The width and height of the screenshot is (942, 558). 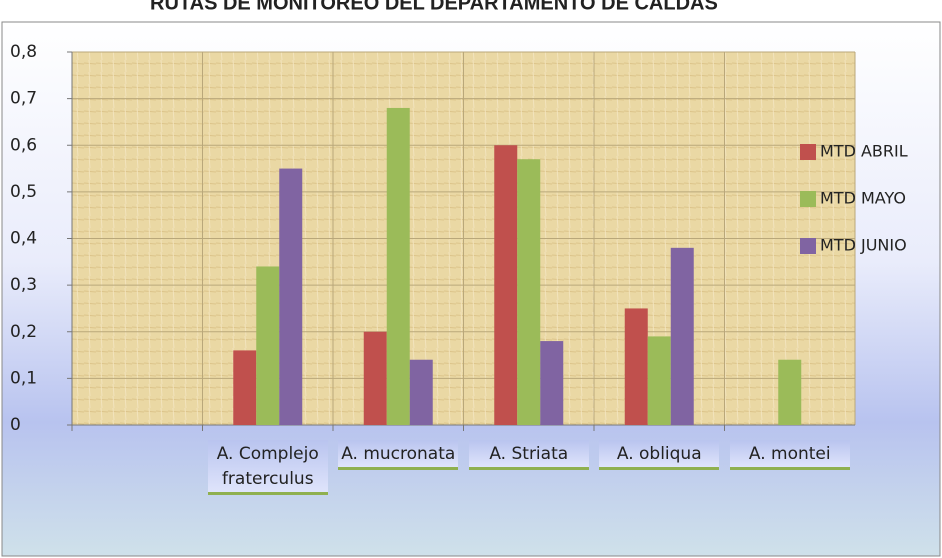 What do you see at coordinates (23, 239) in the screenshot?
I see `y-tick-label: 0,4` at bounding box center [23, 239].